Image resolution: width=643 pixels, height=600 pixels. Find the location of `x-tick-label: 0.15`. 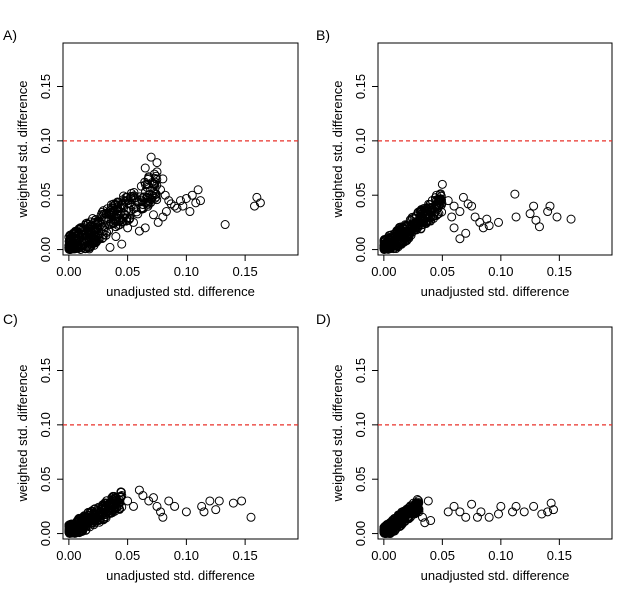

x-tick-label: 0.15 is located at coordinates (559, 271).